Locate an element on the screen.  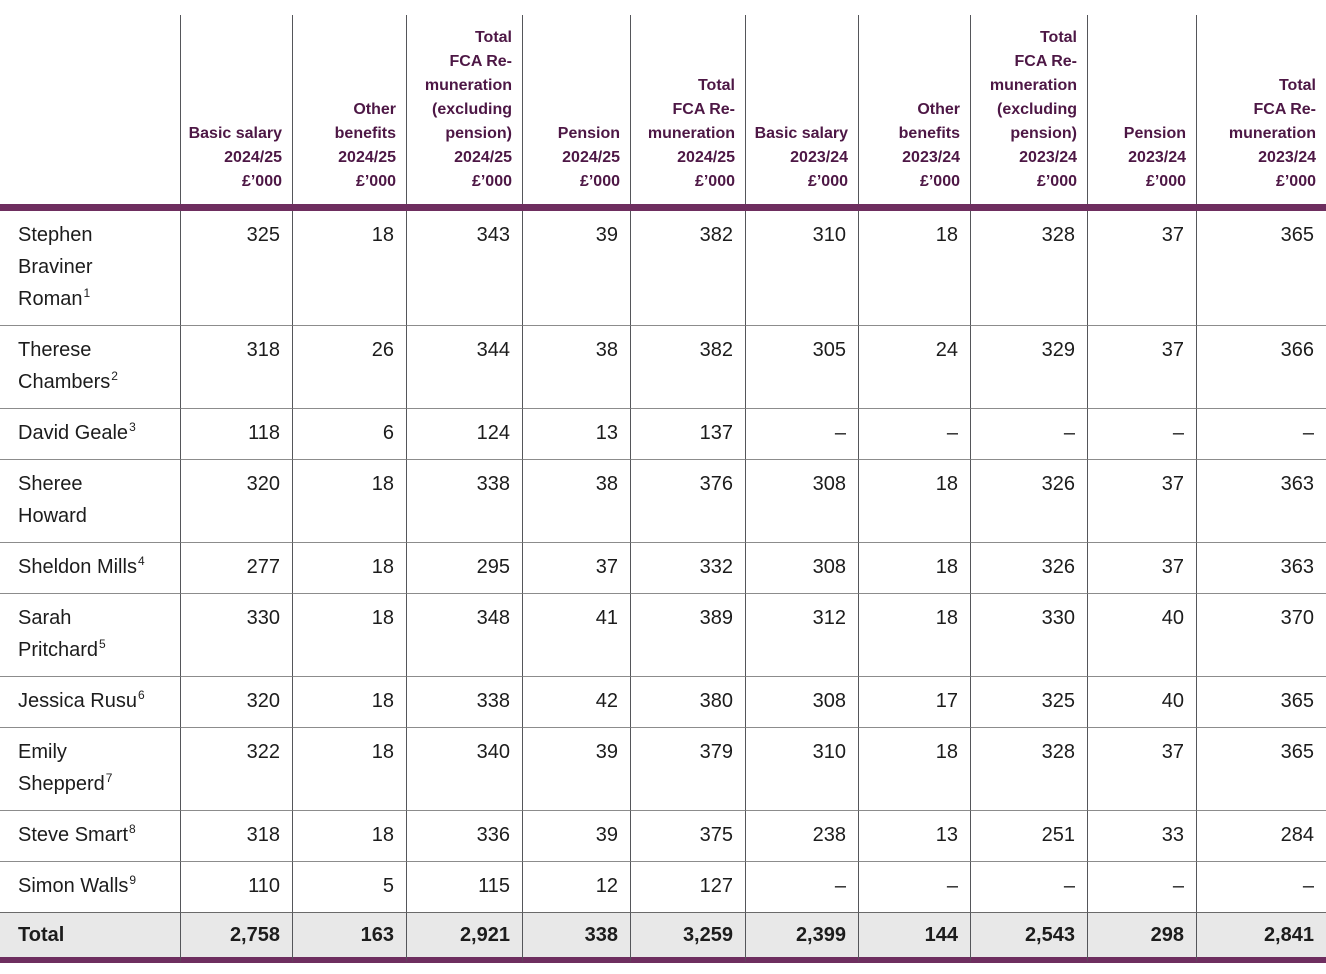
header-cell-name is located at coordinates (90, 105).